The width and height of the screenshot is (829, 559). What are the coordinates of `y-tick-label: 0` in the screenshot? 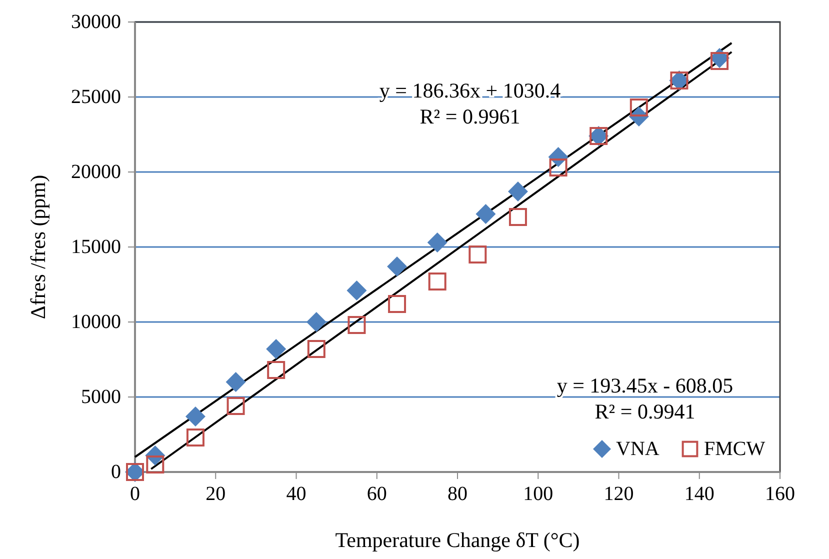 It's located at (116, 472).